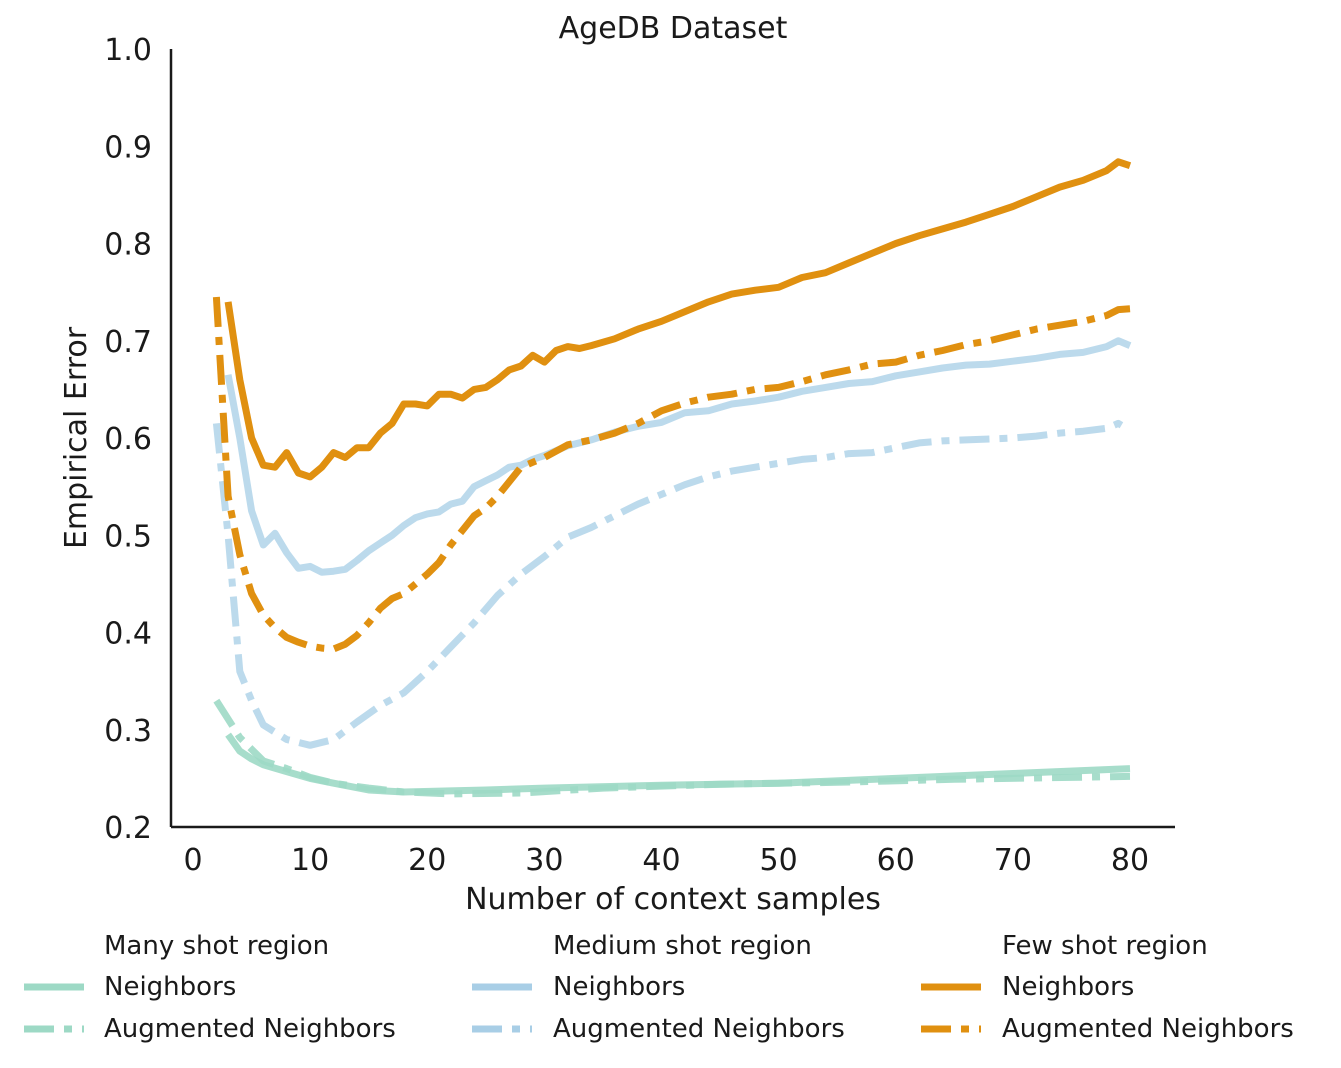 The image size is (1341, 1068). What do you see at coordinates (128, 147) in the screenshot?
I see `y-tick-label: 0.9` at bounding box center [128, 147].